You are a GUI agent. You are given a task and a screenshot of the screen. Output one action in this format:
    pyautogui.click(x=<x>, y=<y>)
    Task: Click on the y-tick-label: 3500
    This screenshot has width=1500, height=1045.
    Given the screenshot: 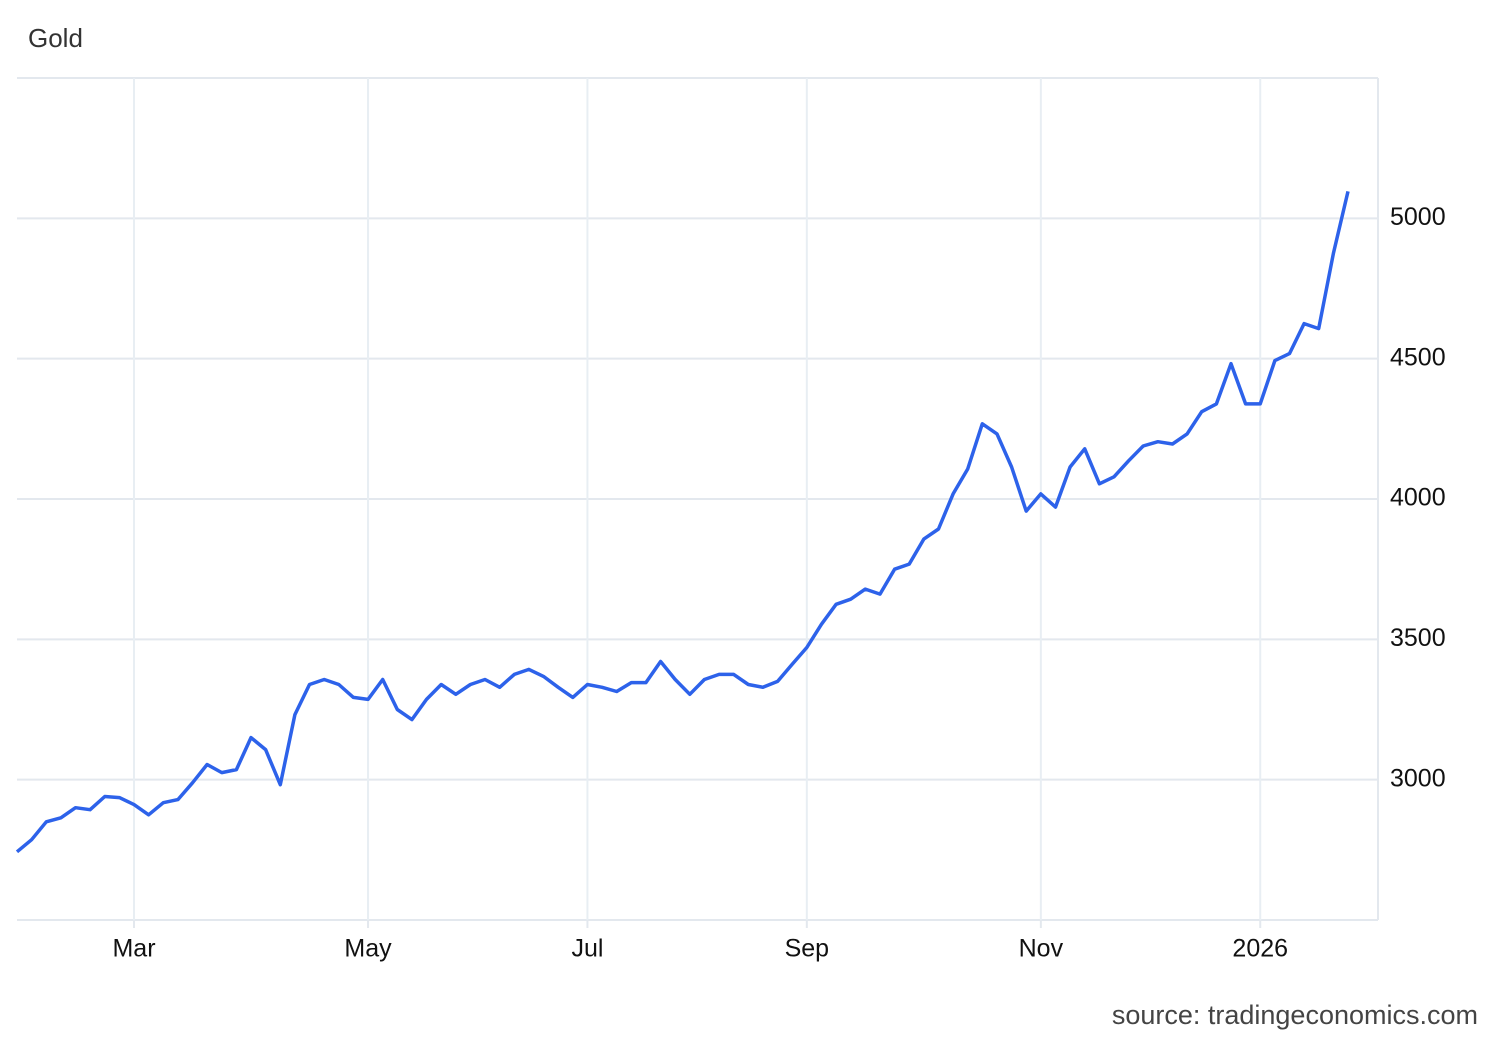 What is the action you would take?
    pyautogui.click(x=1418, y=638)
    